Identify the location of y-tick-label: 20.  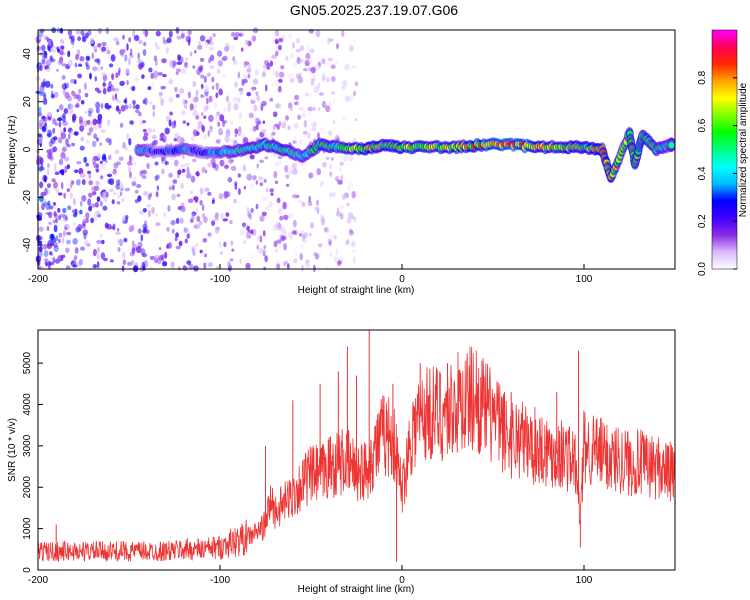
(27, 102).